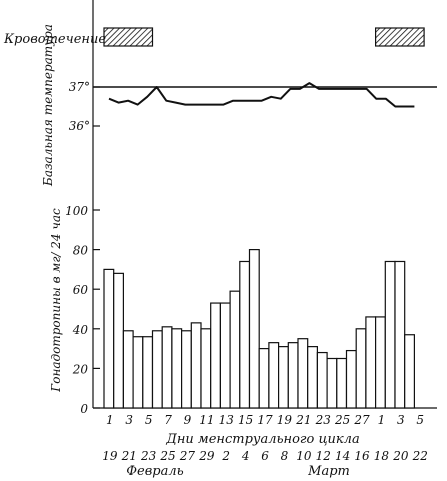 This screenshot has height=481, width=447. I want to click on calendar-date-labels: 19 21 23 25 27 29 2 4 6 8 10 12 14 16 18 20 22, so click(265, 456).